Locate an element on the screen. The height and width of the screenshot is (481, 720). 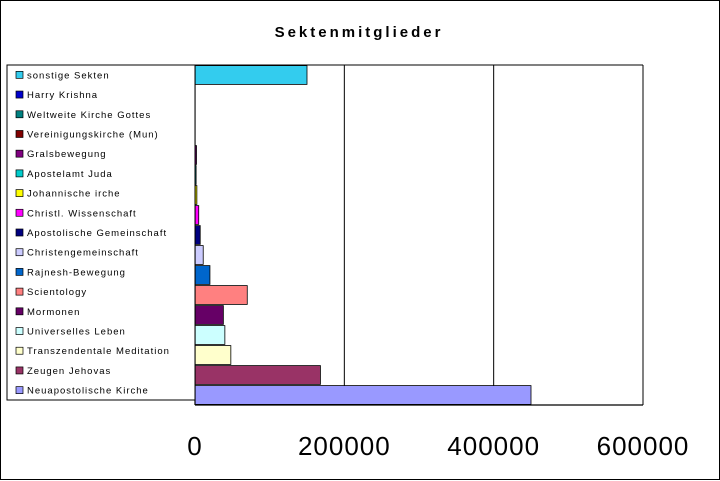
legend-label: Rajnesh-Bewegung is located at coordinates (76, 272).